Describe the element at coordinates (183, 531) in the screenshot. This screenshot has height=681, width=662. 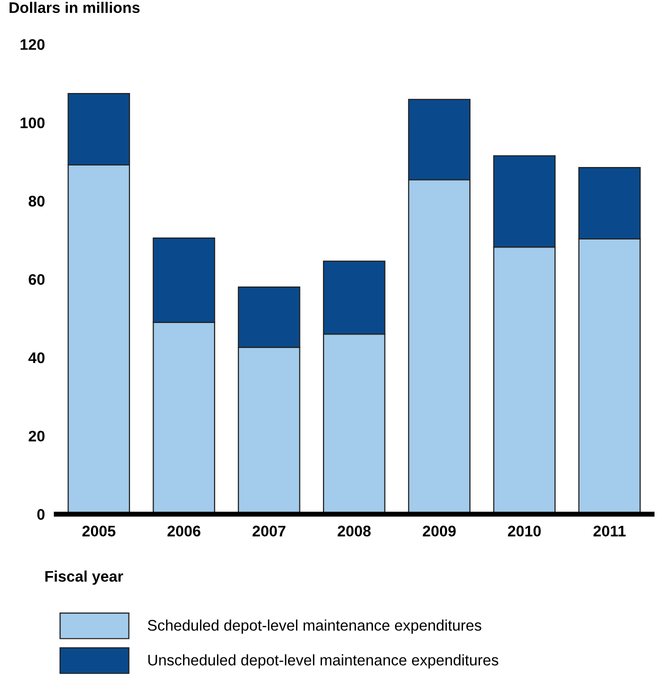
I see `x-tick-label: 2006` at that location.